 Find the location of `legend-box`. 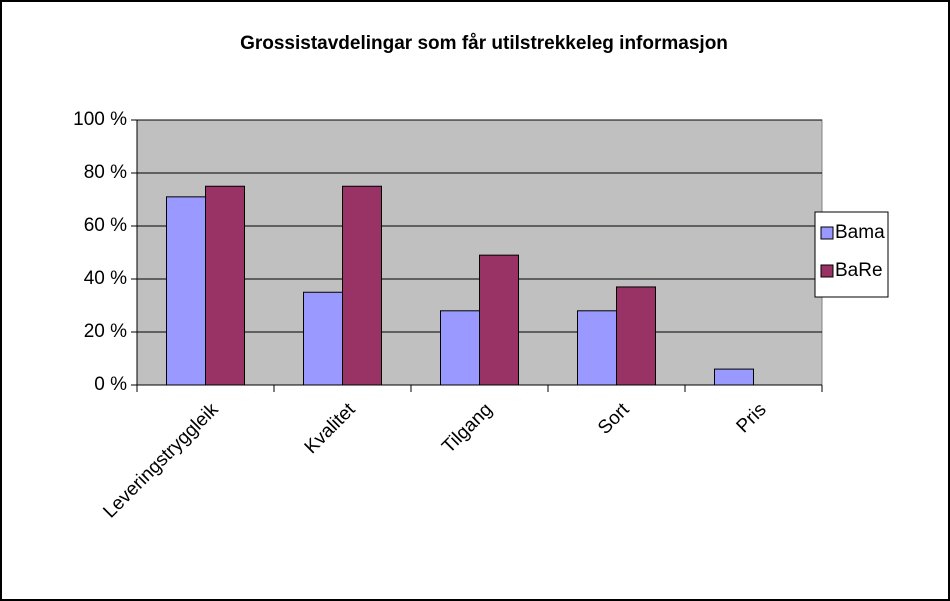

legend-box is located at coordinates (851, 254).